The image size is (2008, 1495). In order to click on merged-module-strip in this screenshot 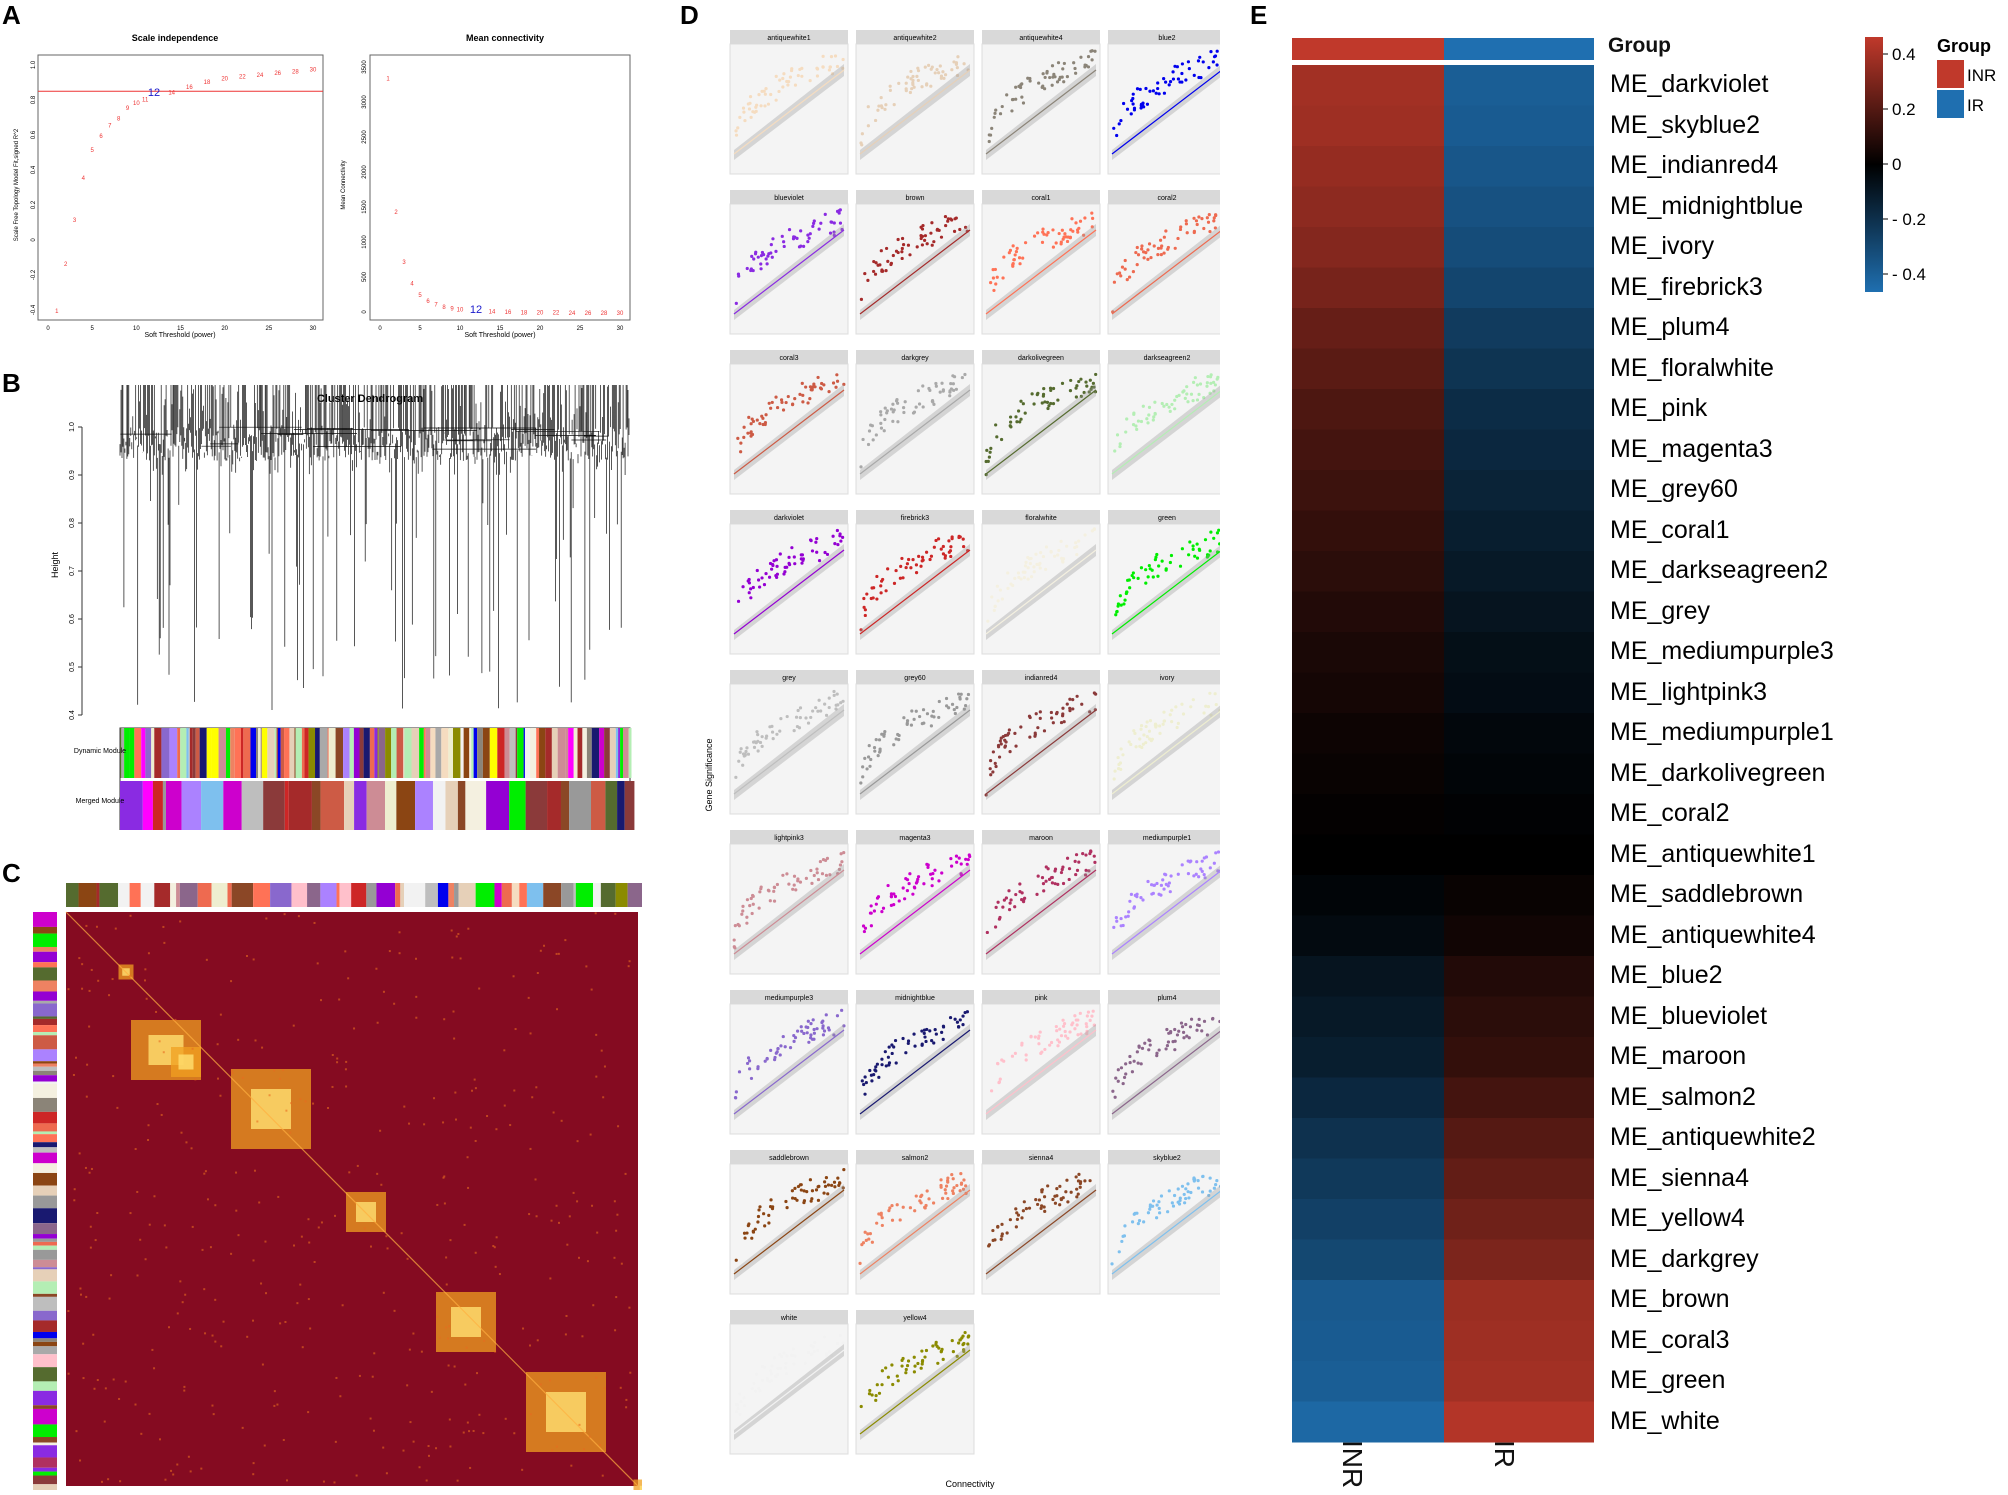, I will do `click(621, 805)`.